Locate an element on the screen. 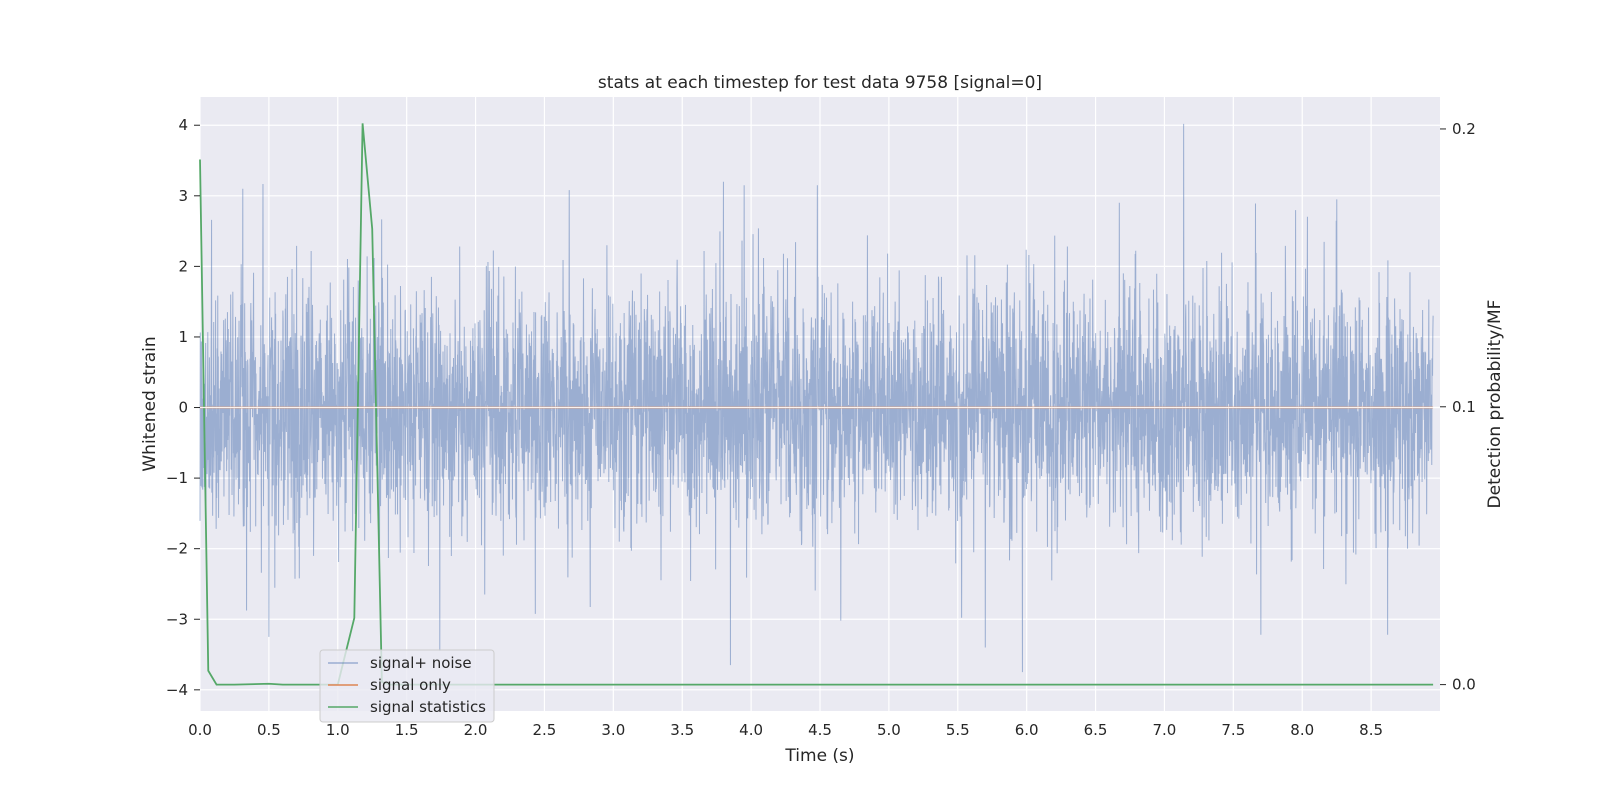  y-tick-label: 1 is located at coordinates (183, 337).